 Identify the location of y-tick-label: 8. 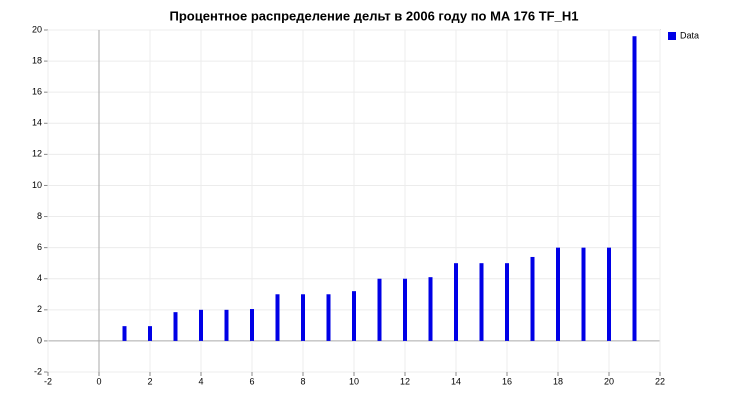
(39, 216).